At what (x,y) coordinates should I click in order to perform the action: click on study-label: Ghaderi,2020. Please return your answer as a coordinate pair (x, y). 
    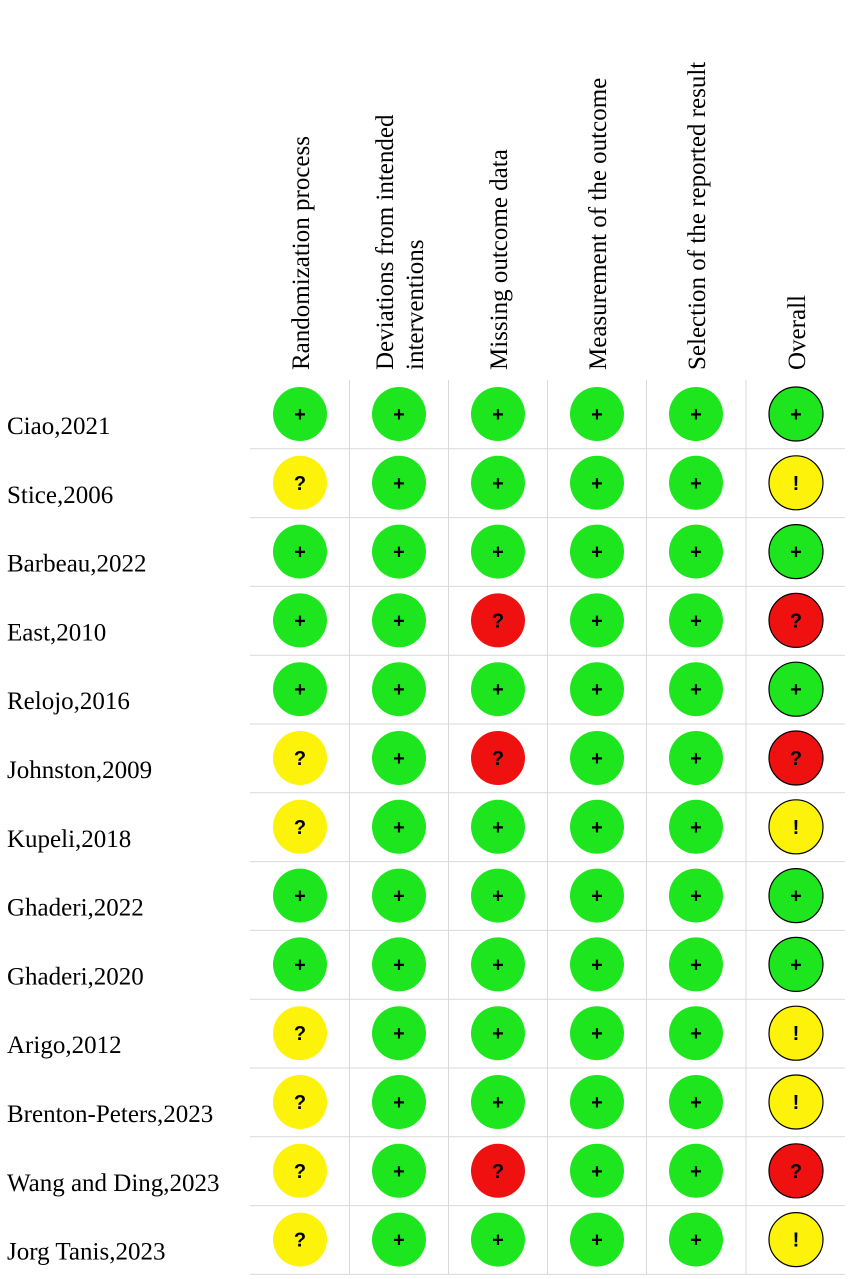
    Looking at the image, I should click on (75, 976).